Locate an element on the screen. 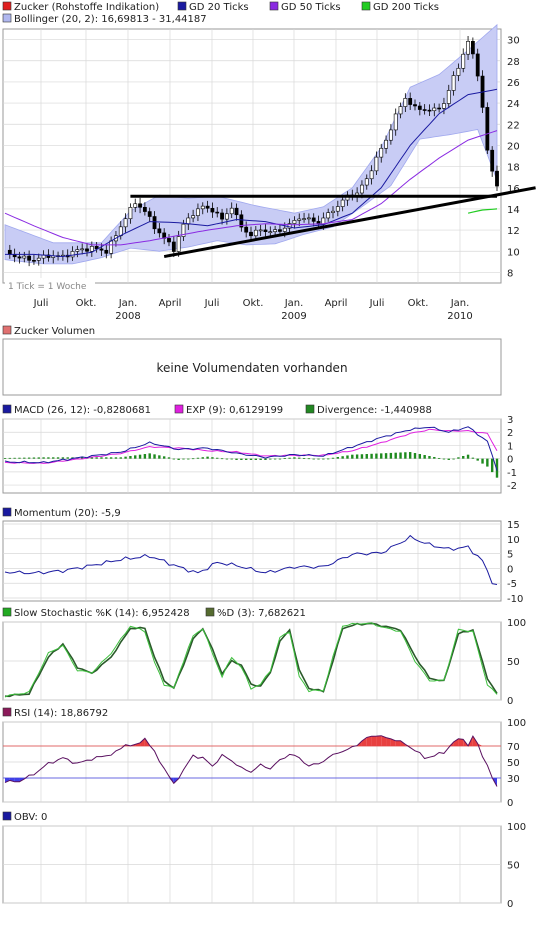 This screenshot has height=925, width=545. x-year-label-0: 2008 is located at coordinates (127, 316).